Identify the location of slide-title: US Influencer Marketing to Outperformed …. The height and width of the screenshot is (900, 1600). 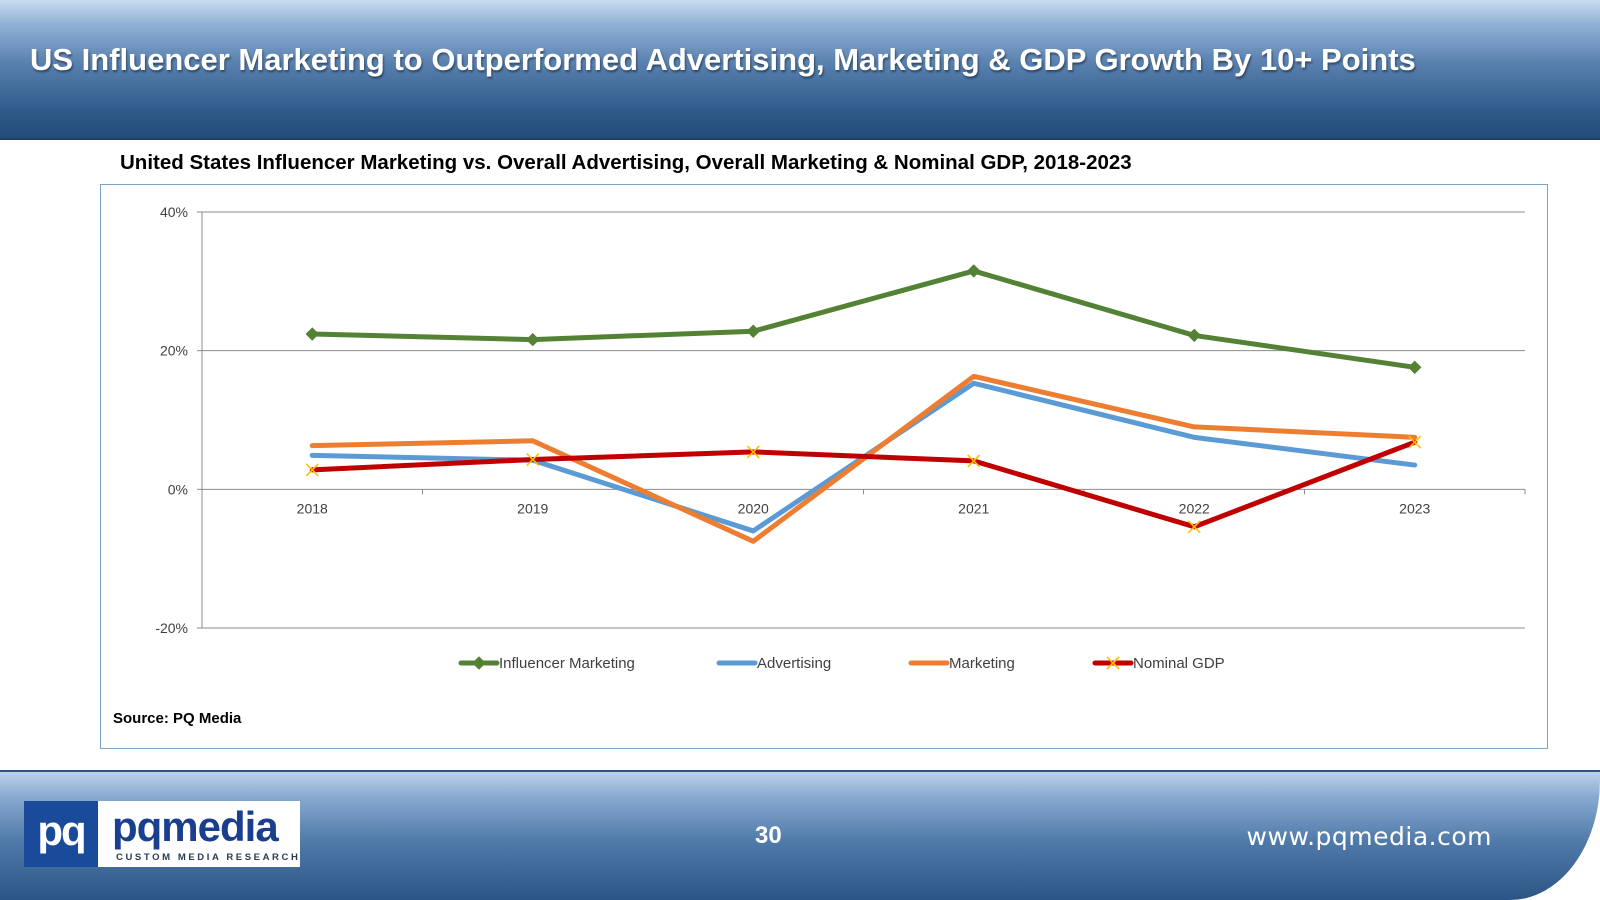
(723, 59).